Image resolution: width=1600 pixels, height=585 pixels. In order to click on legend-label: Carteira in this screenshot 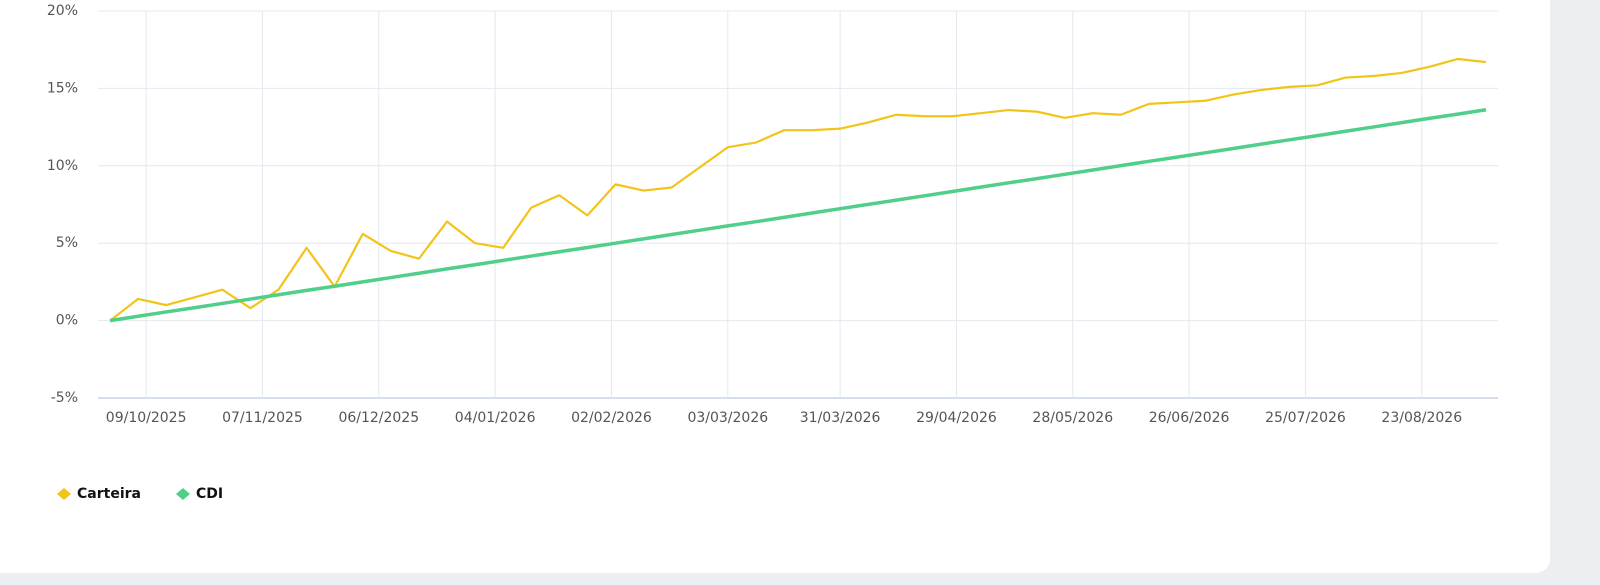, I will do `click(109, 494)`.